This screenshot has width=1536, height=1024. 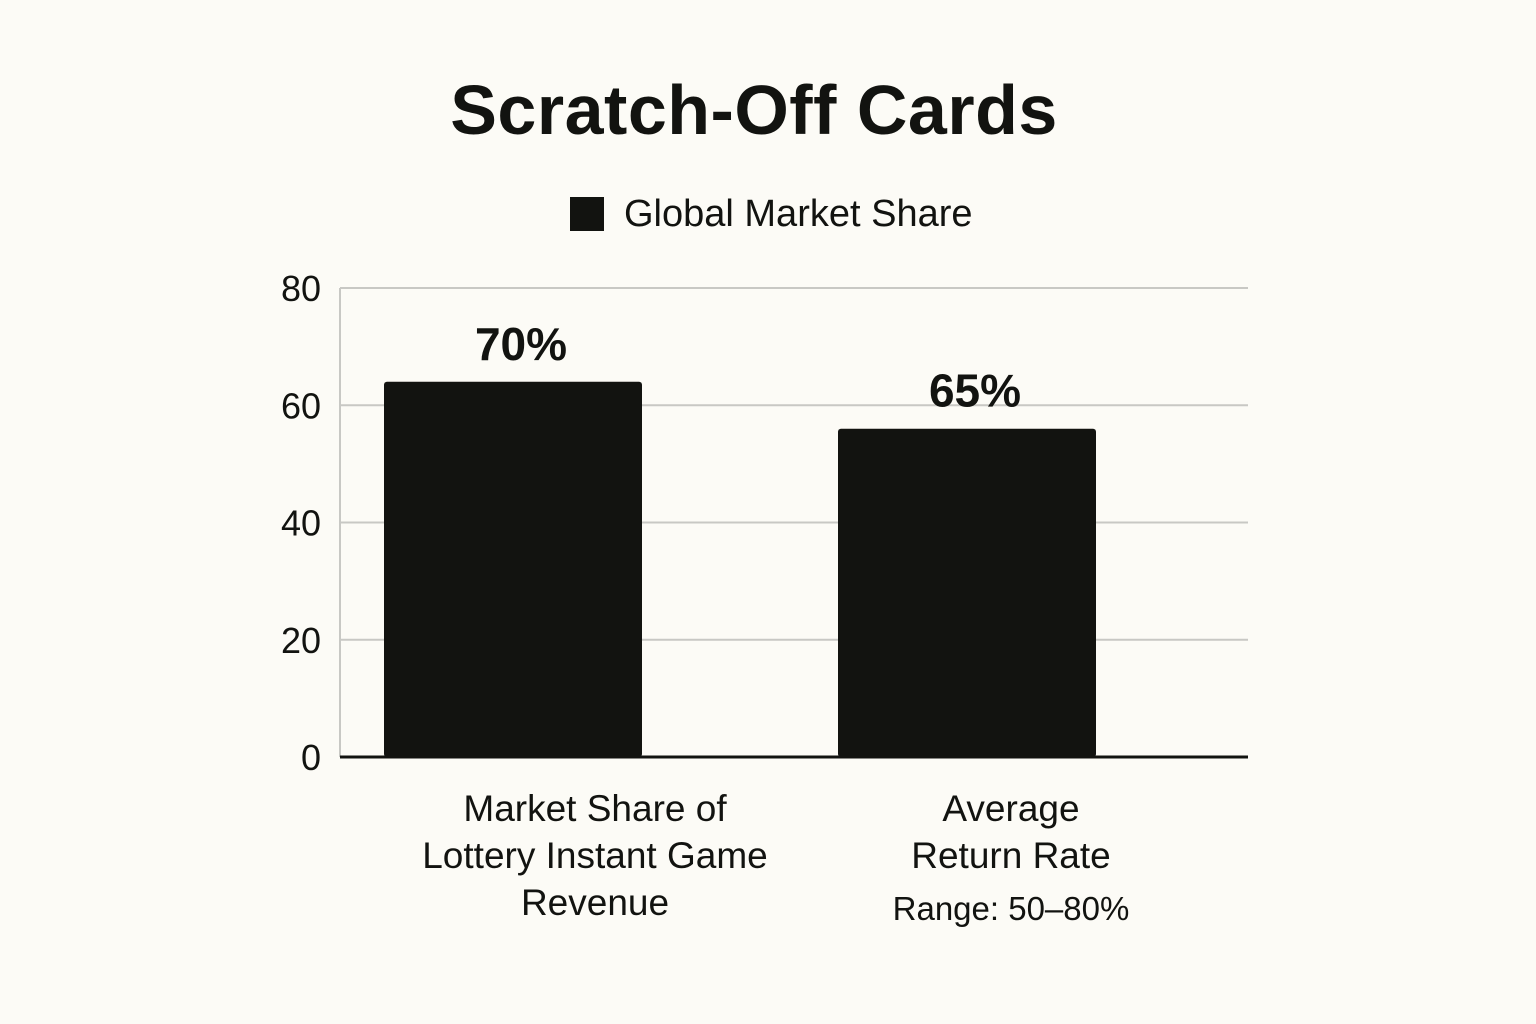 What do you see at coordinates (301, 523) in the screenshot?
I see `y-tick-label: 40` at bounding box center [301, 523].